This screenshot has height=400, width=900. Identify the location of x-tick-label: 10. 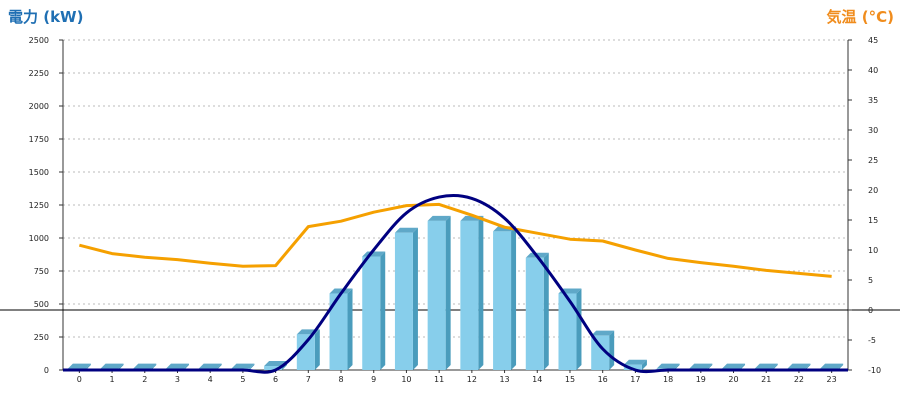
(406, 379).